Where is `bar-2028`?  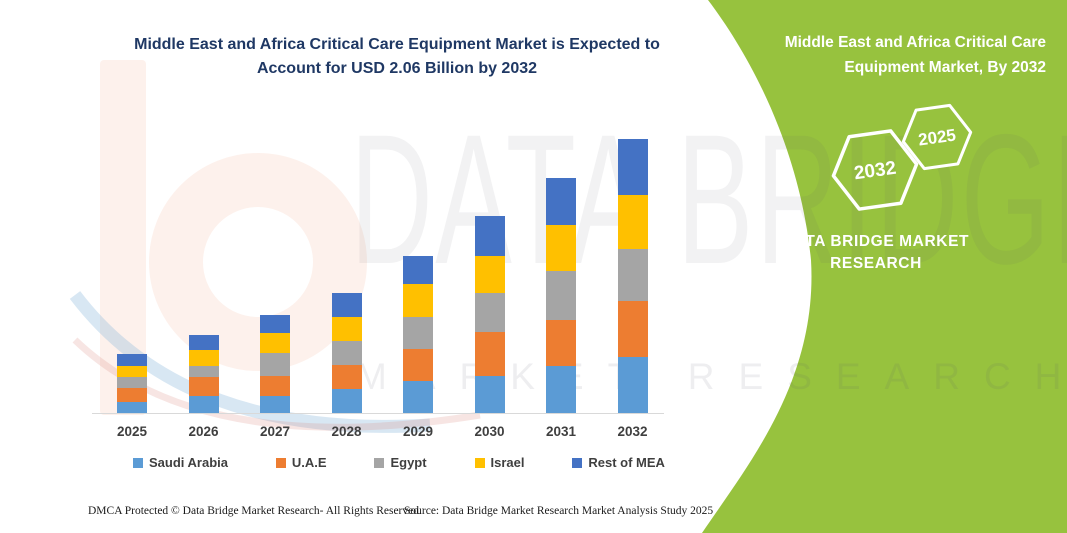
bar-2028 is located at coordinates (346, 353).